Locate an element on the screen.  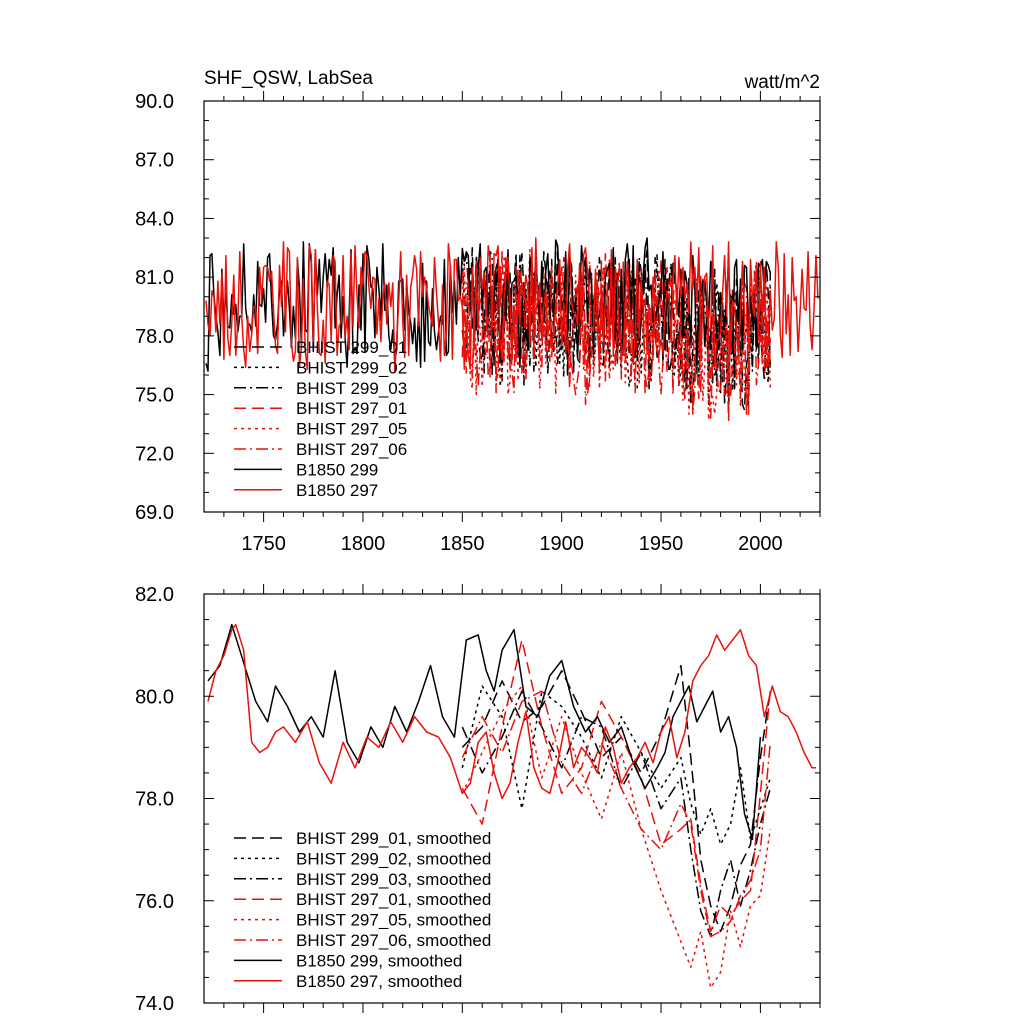
legend-label-bhist-297-05-smoothed: BHIST 297_05, smoothed is located at coordinates (393, 920).